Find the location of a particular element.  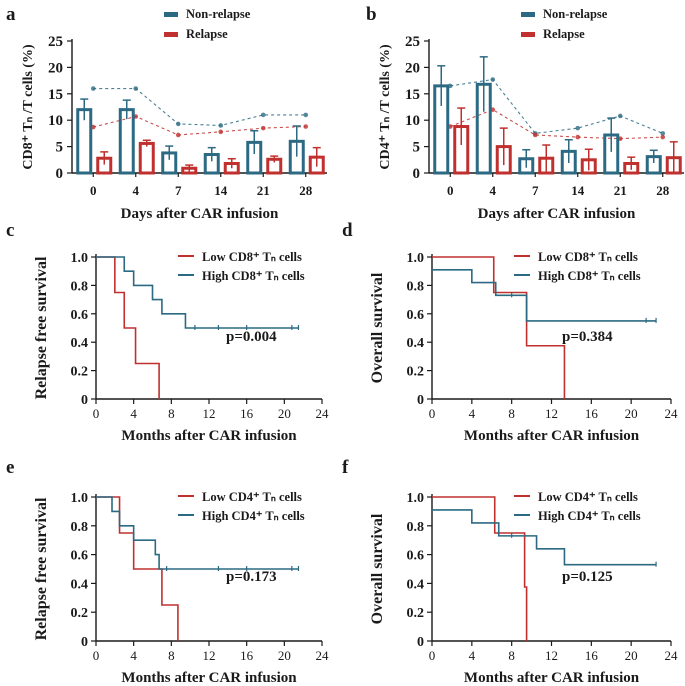

trend-line-non-relapse is located at coordinates (556, 106).